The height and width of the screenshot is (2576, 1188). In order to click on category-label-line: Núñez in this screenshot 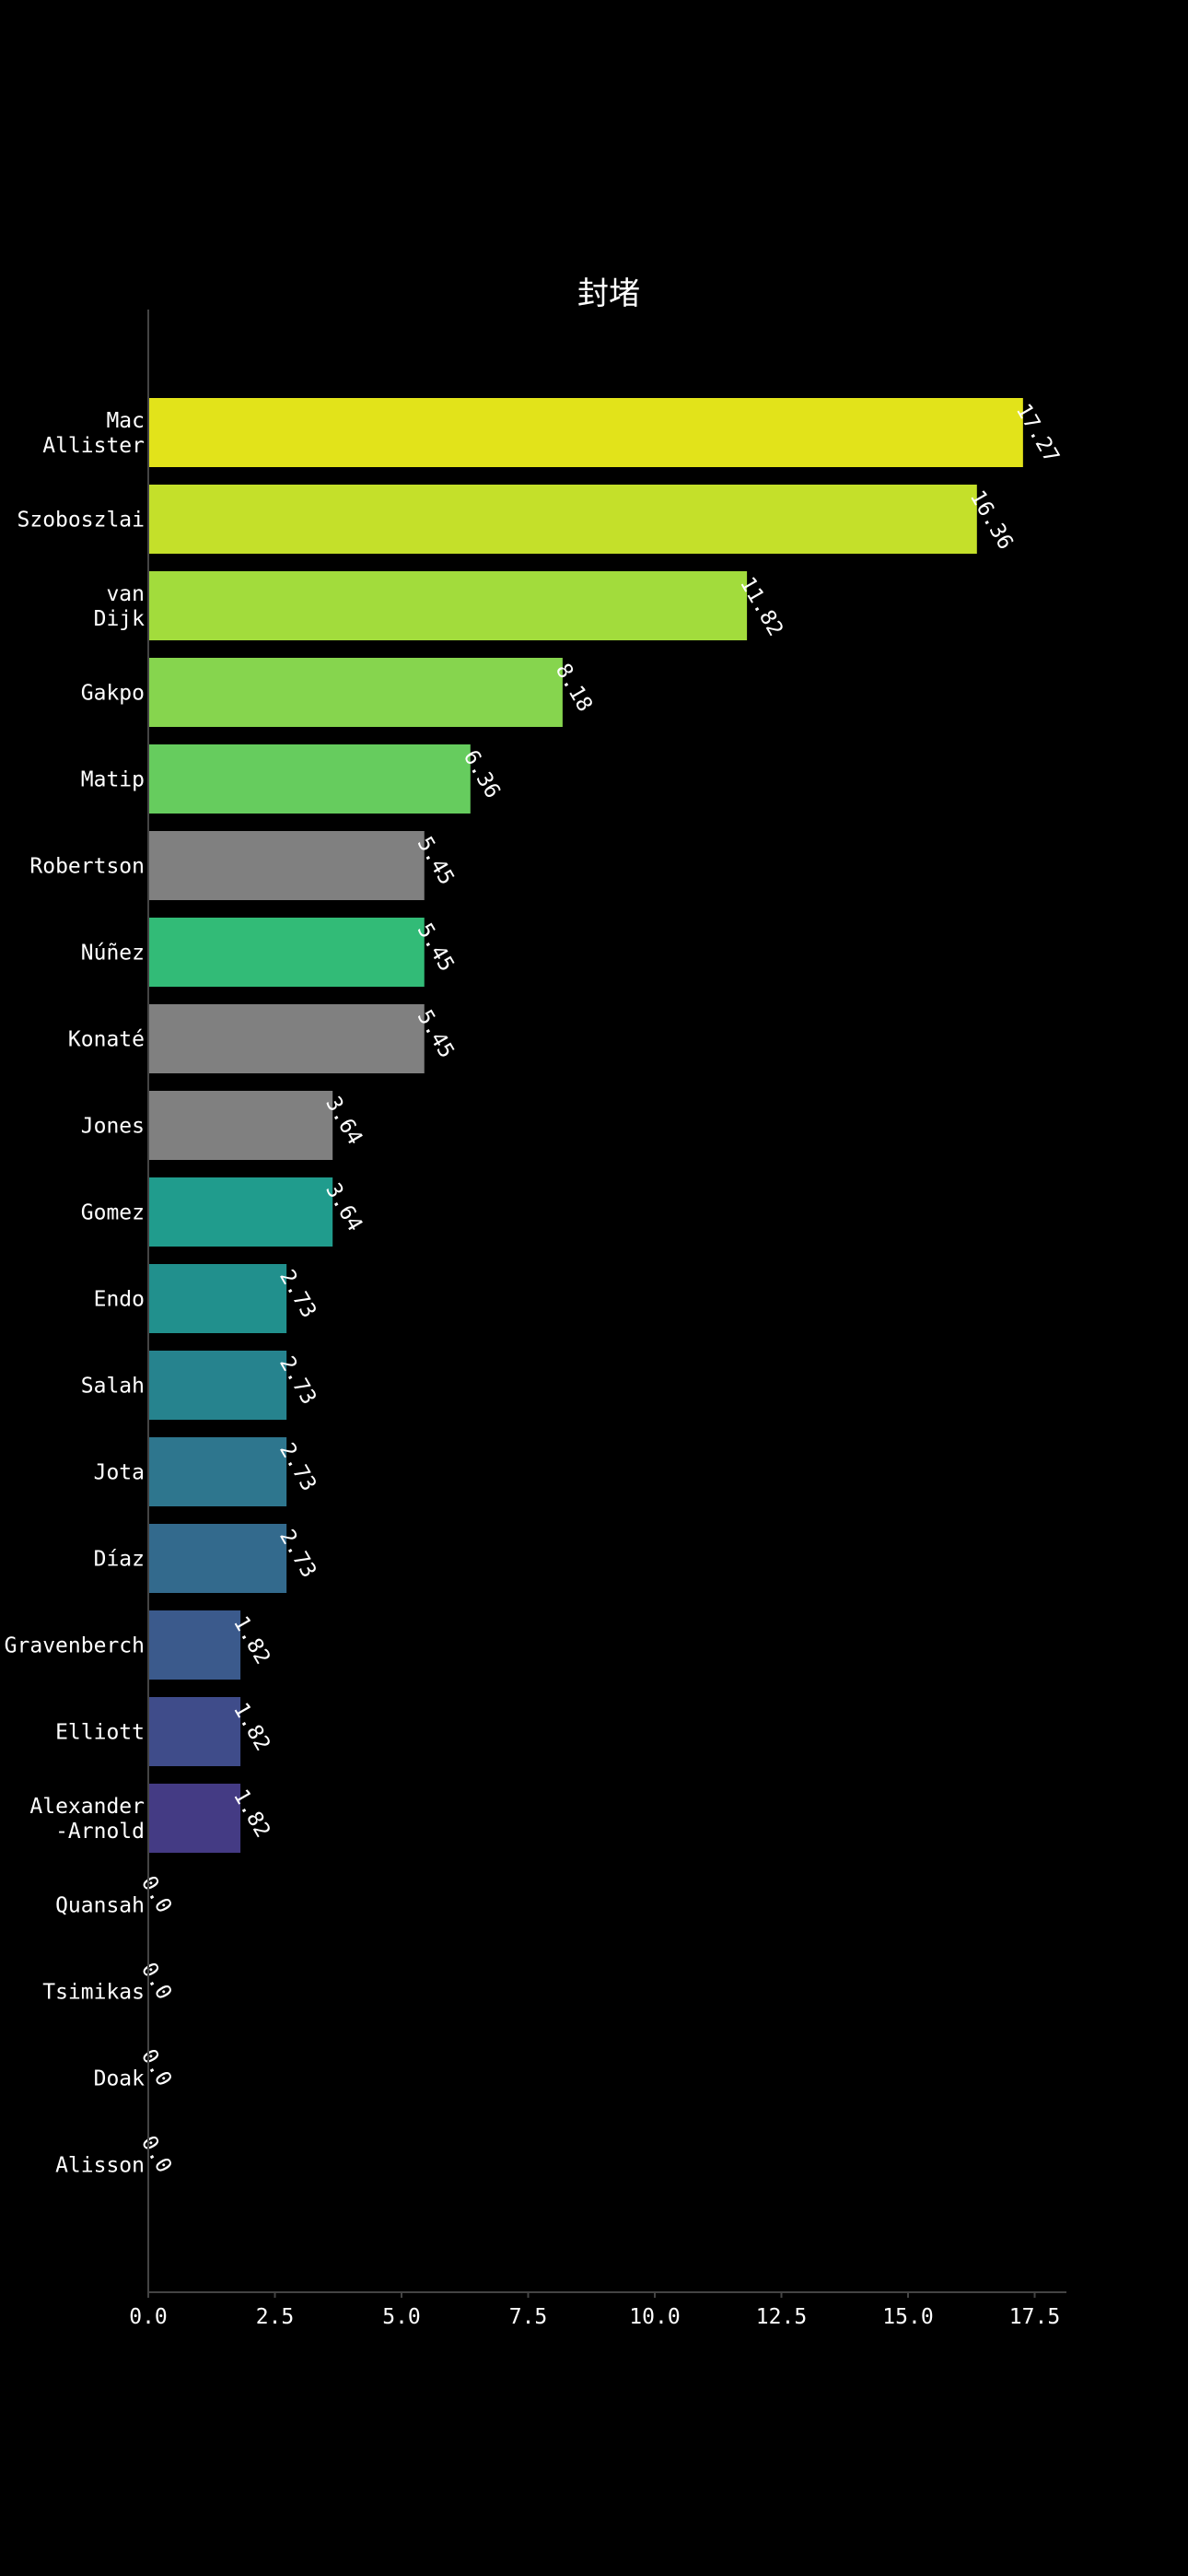, I will do `click(113, 954)`.